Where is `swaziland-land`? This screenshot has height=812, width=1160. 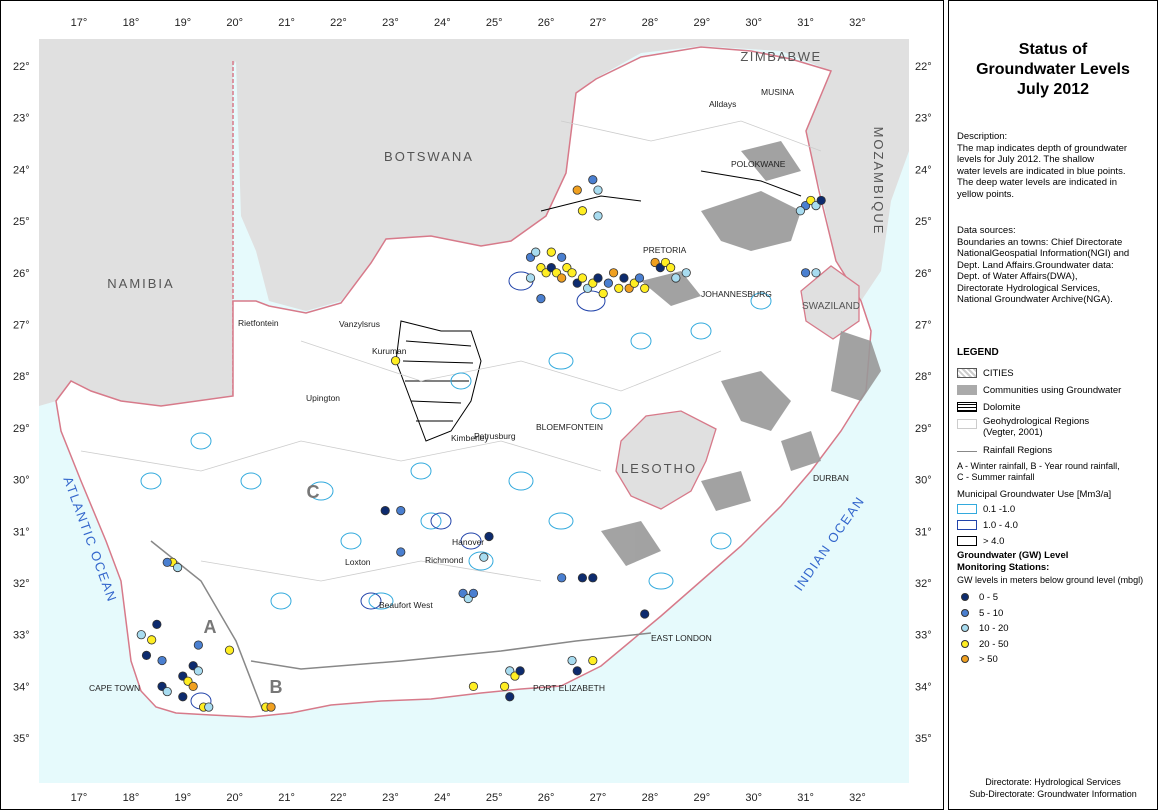 swaziland-land is located at coordinates (830, 302).